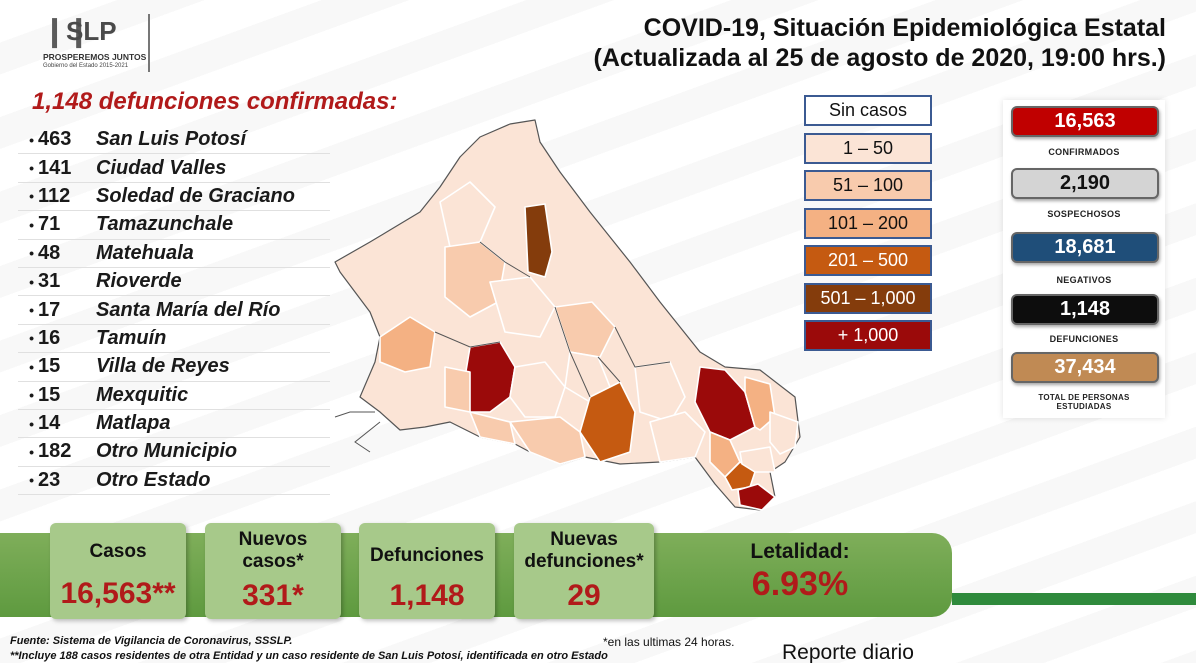 Image resolution: width=1196 pixels, height=663 pixels. What do you see at coordinates (55, 451) in the screenshot?
I see `municipality-count: 182` at bounding box center [55, 451].